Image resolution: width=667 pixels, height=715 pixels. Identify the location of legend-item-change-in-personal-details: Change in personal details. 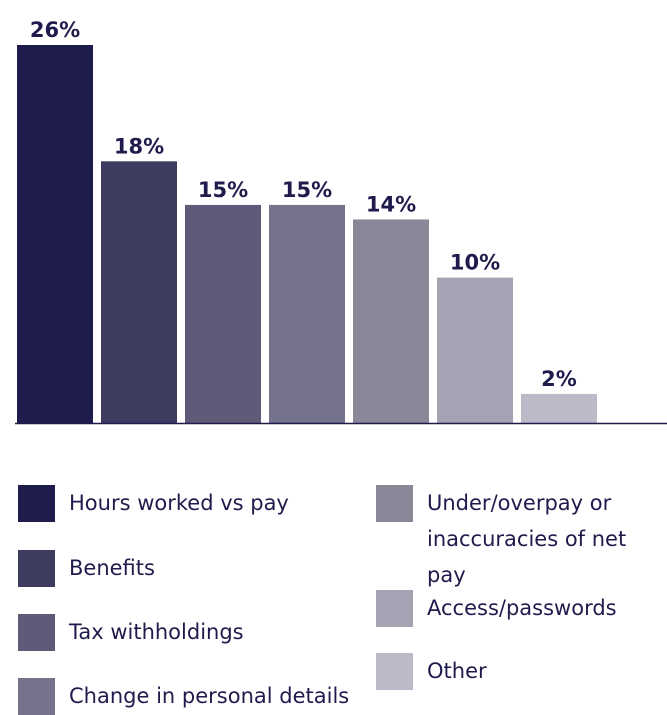
(183, 696).